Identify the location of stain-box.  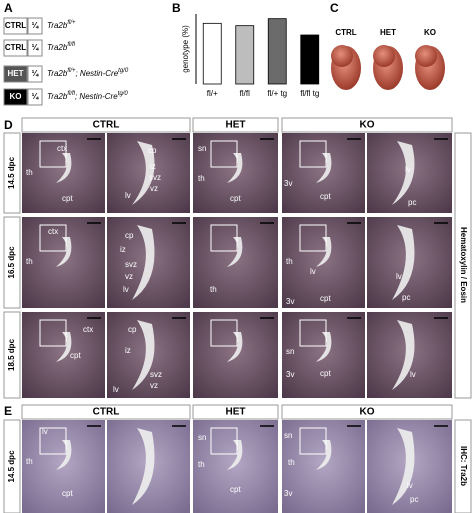
(463, 265).